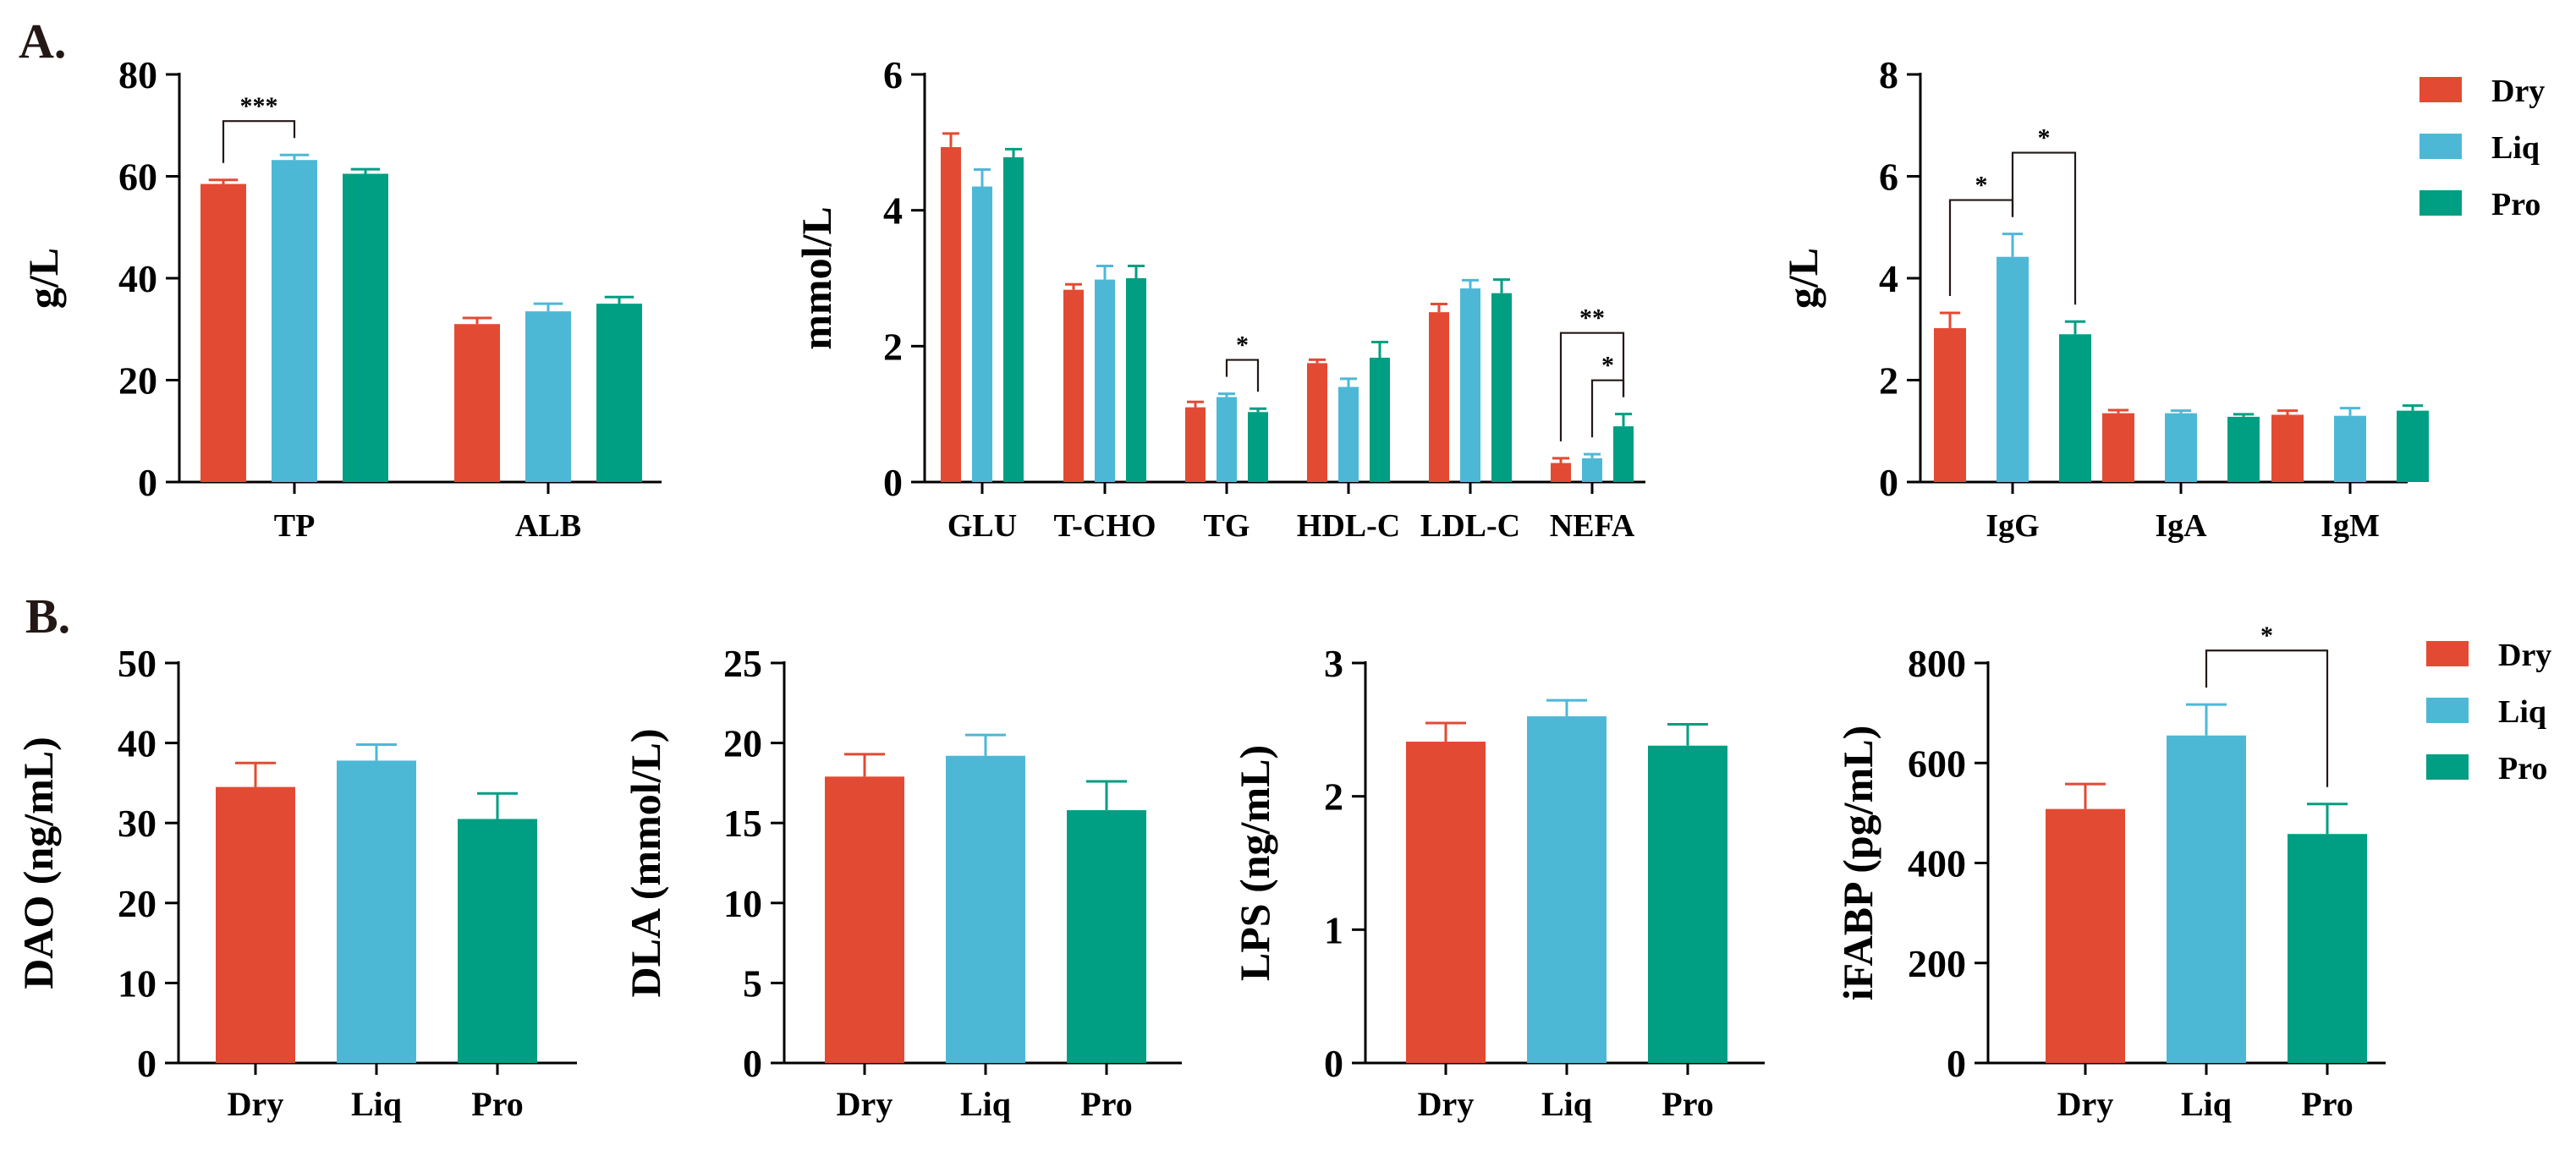 The height and width of the screenshot is (1156, 2576). I want to click on bar-tg-dry, so click(1195, 444).